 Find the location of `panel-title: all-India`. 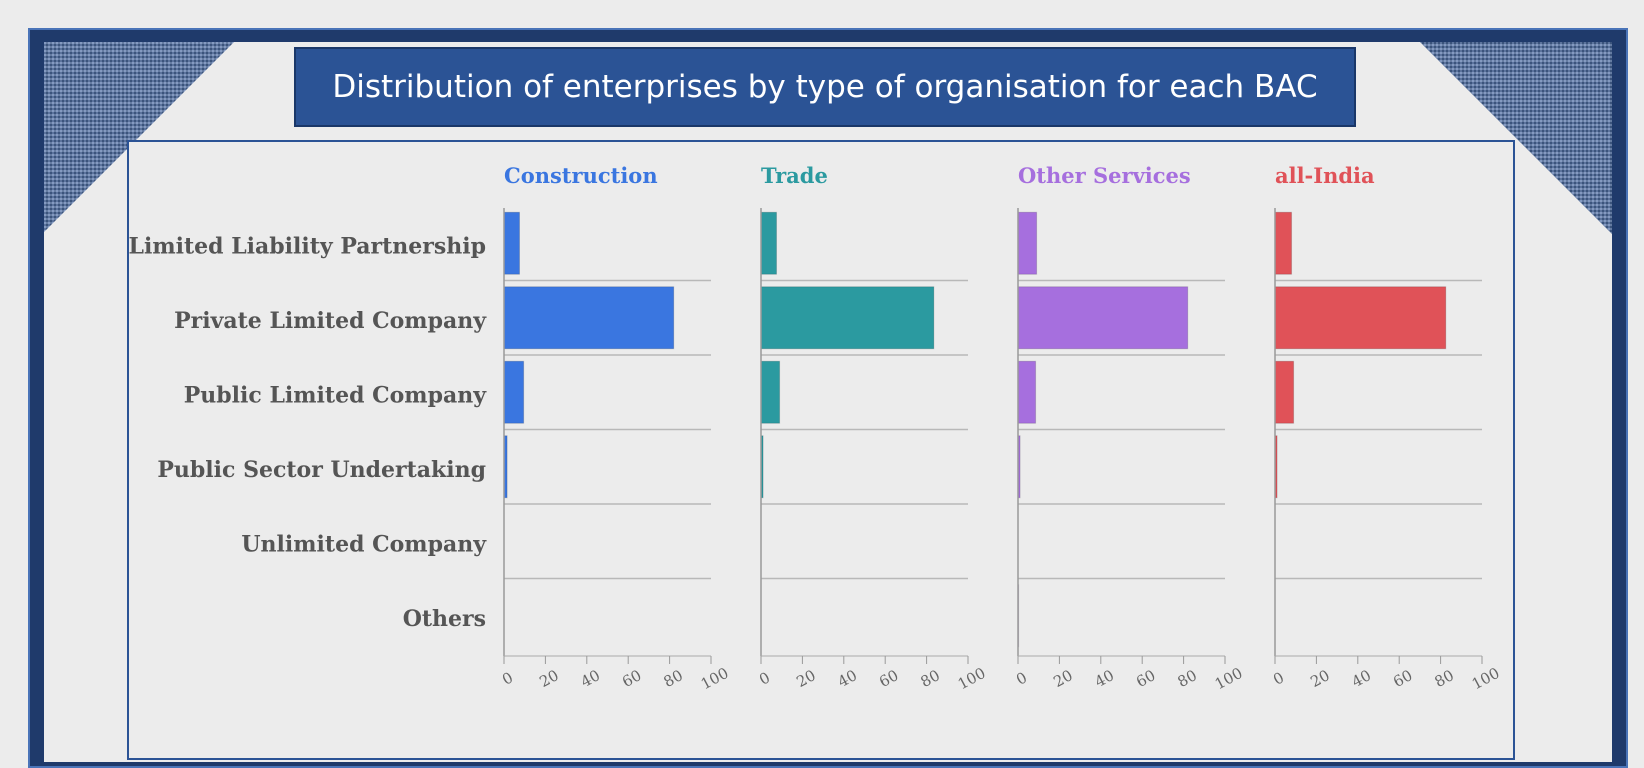

panel-title: all-India is located at coordinates (1325, 175).